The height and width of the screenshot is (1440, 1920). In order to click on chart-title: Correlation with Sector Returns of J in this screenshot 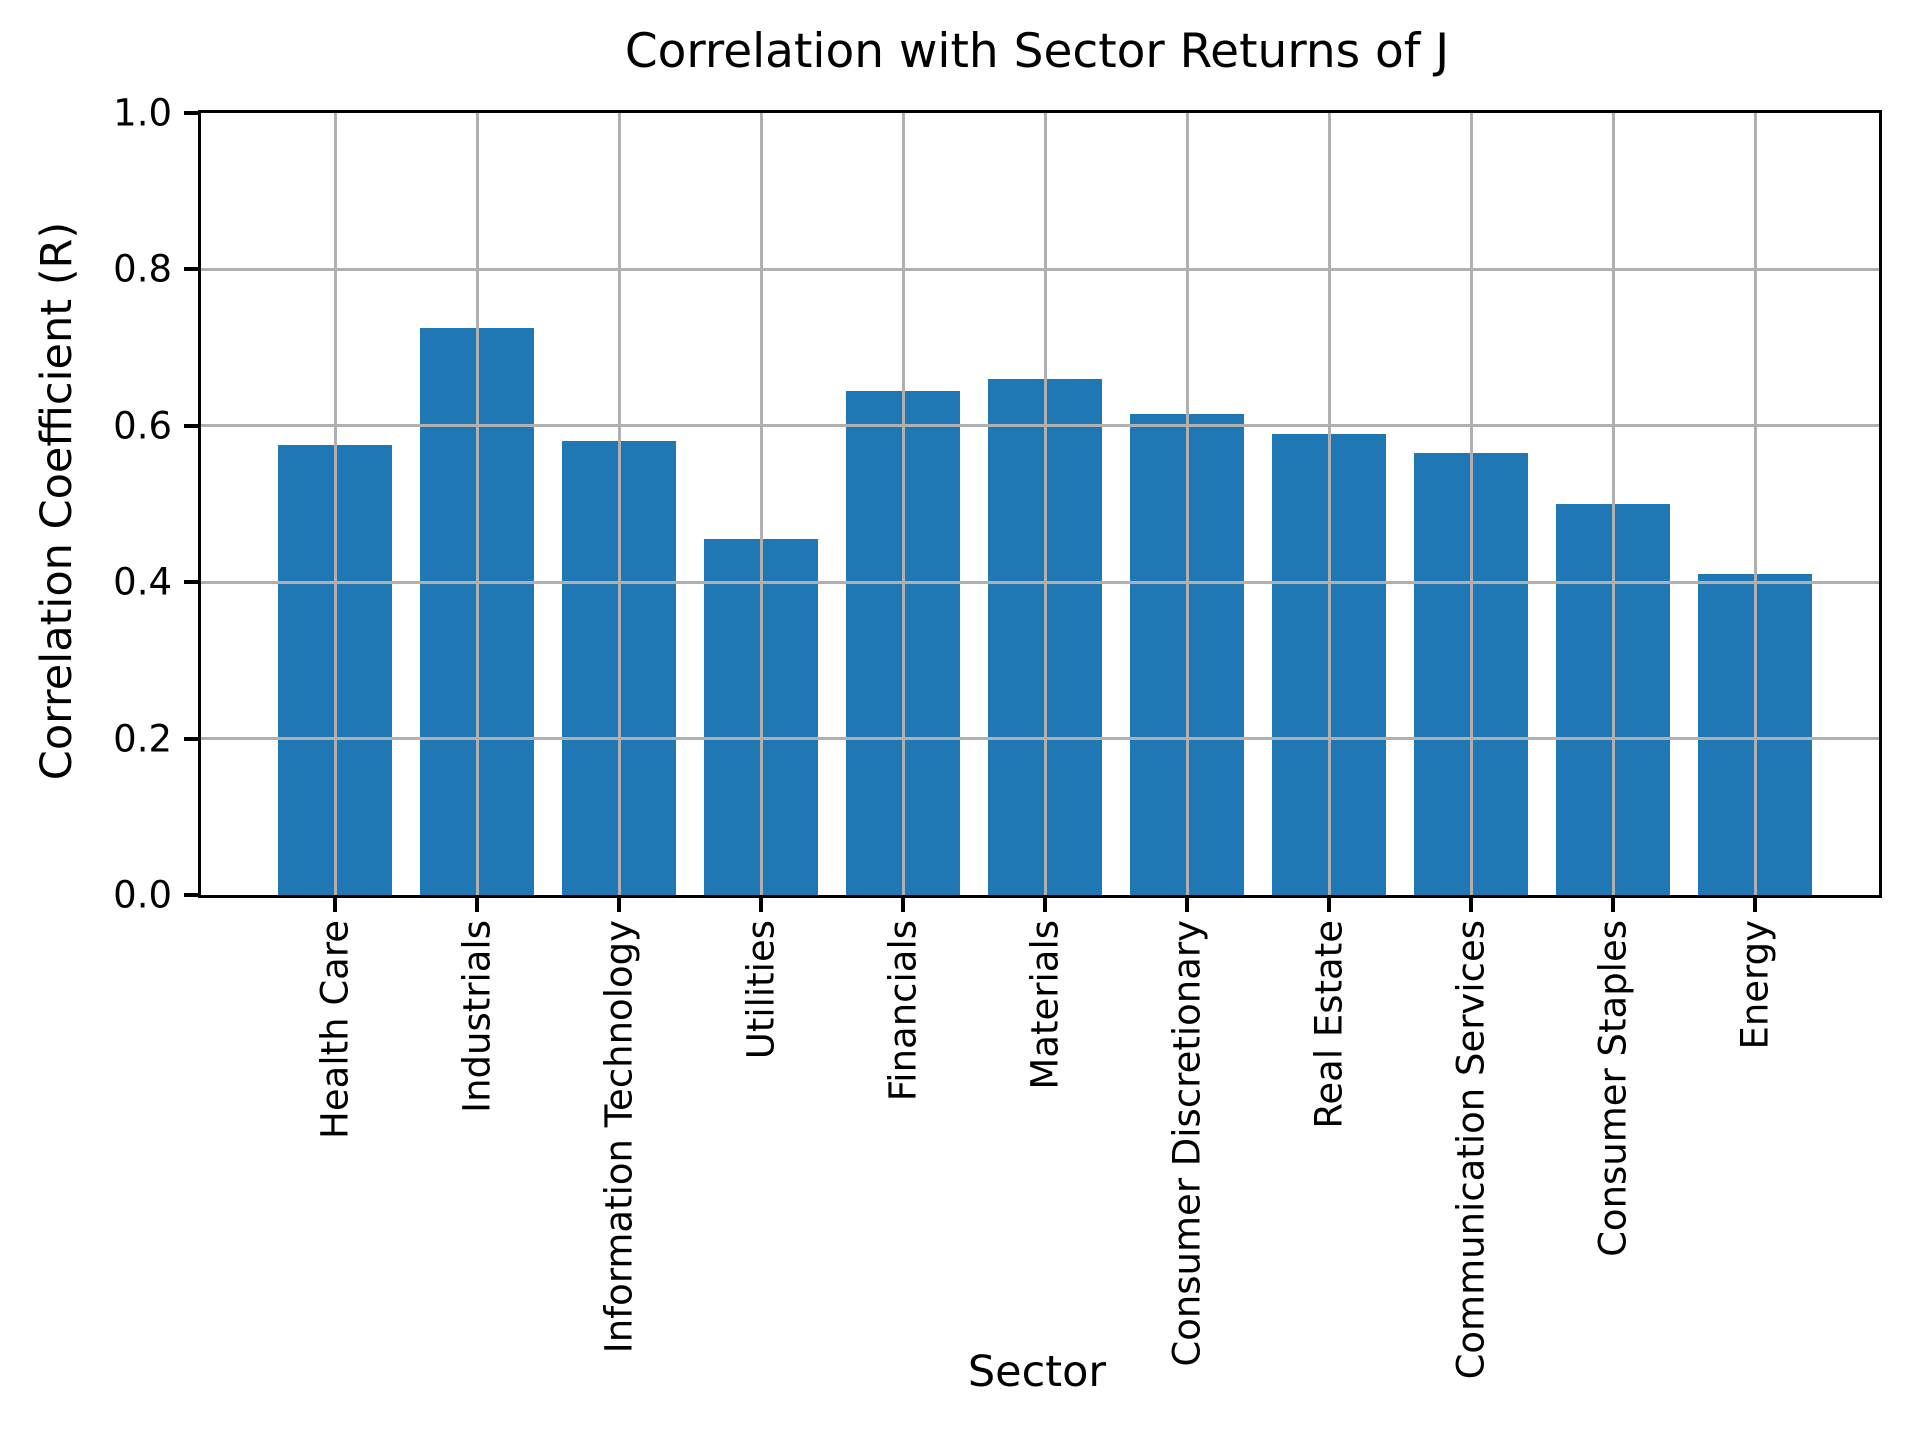, I will do `click(1037, 51)`.